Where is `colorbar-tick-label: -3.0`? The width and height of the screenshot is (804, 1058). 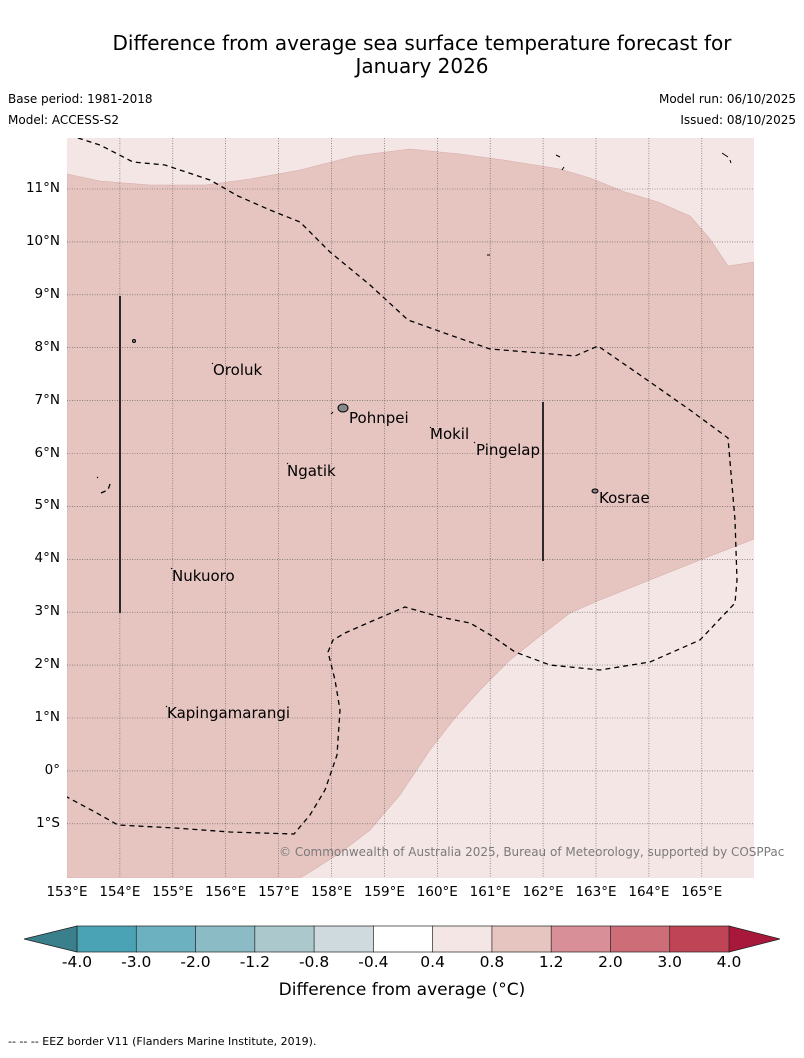 colorbar-tick-label: -3.0 is located at coordinates (136, 962).